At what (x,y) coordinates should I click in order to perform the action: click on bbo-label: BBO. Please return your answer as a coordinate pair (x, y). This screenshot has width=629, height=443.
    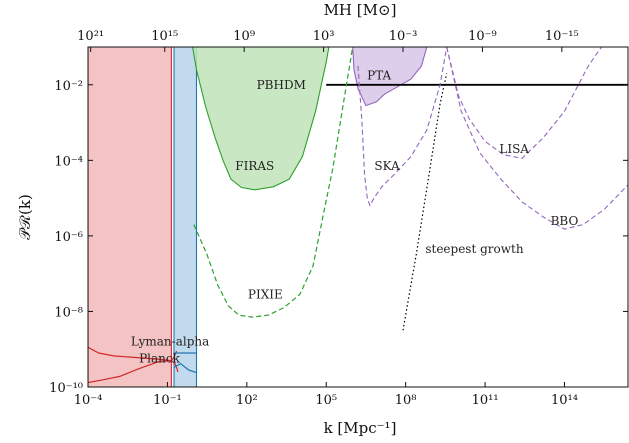
    Looking at the image, I should click on (565, 221).